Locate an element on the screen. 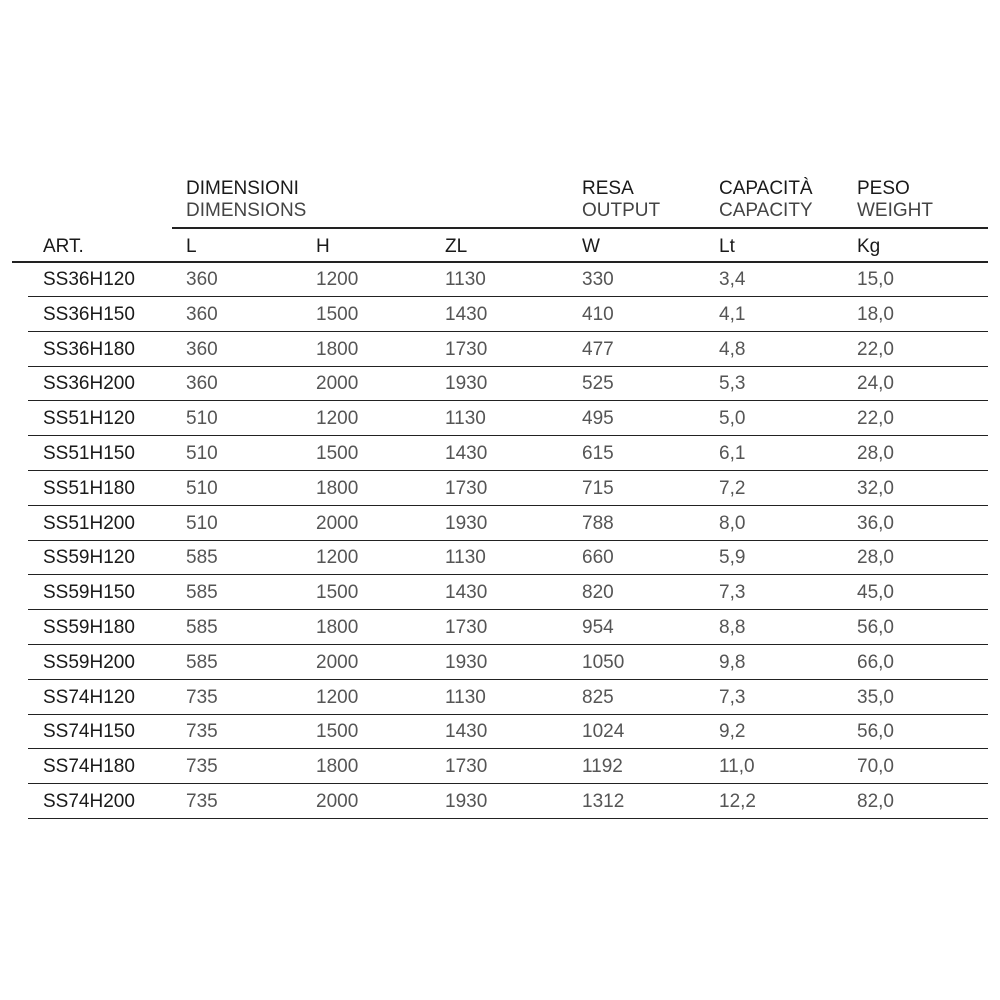  table-row: SS59H180 585 1800 1730 954 8,8 56,0 is located at coordinates (500, 627).